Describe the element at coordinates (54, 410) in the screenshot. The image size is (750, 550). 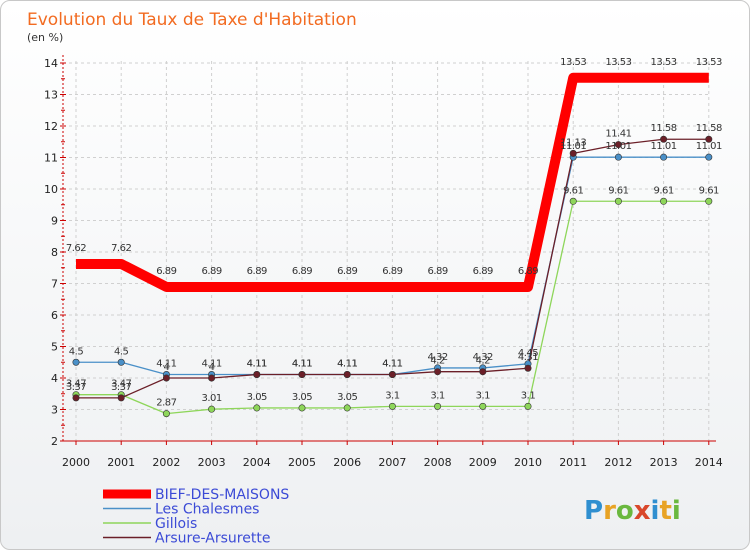
I see `y-tick-label: 3` at that location.